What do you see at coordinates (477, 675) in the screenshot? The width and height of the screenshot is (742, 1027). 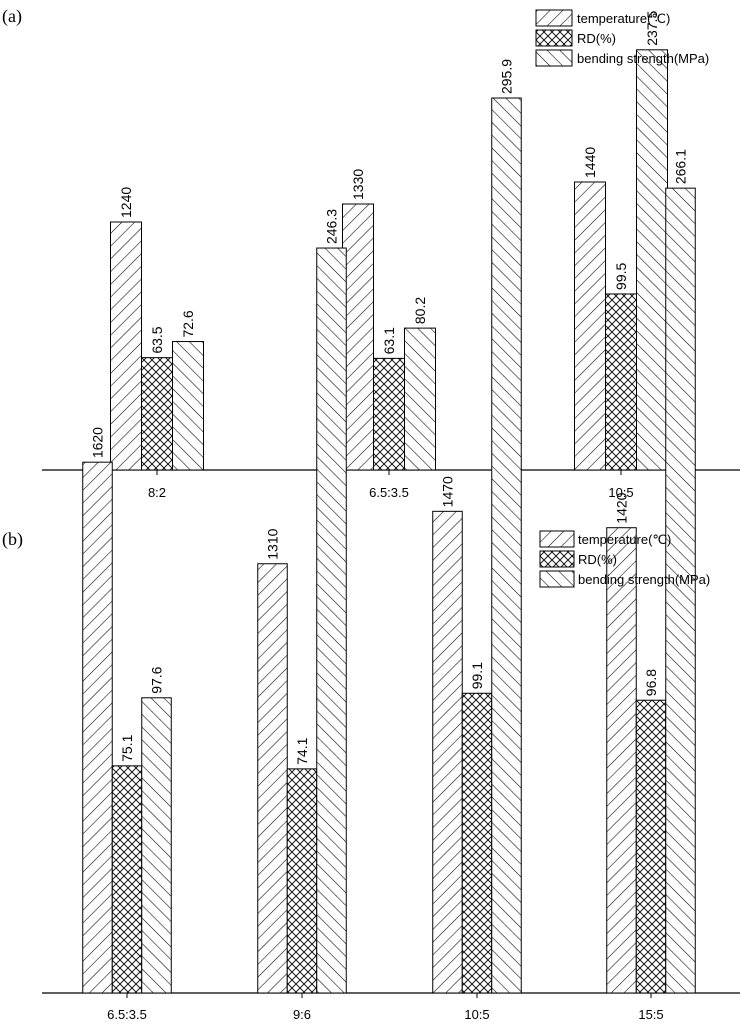 I see `data-label: 99.1` at bounding box center [477, 675].